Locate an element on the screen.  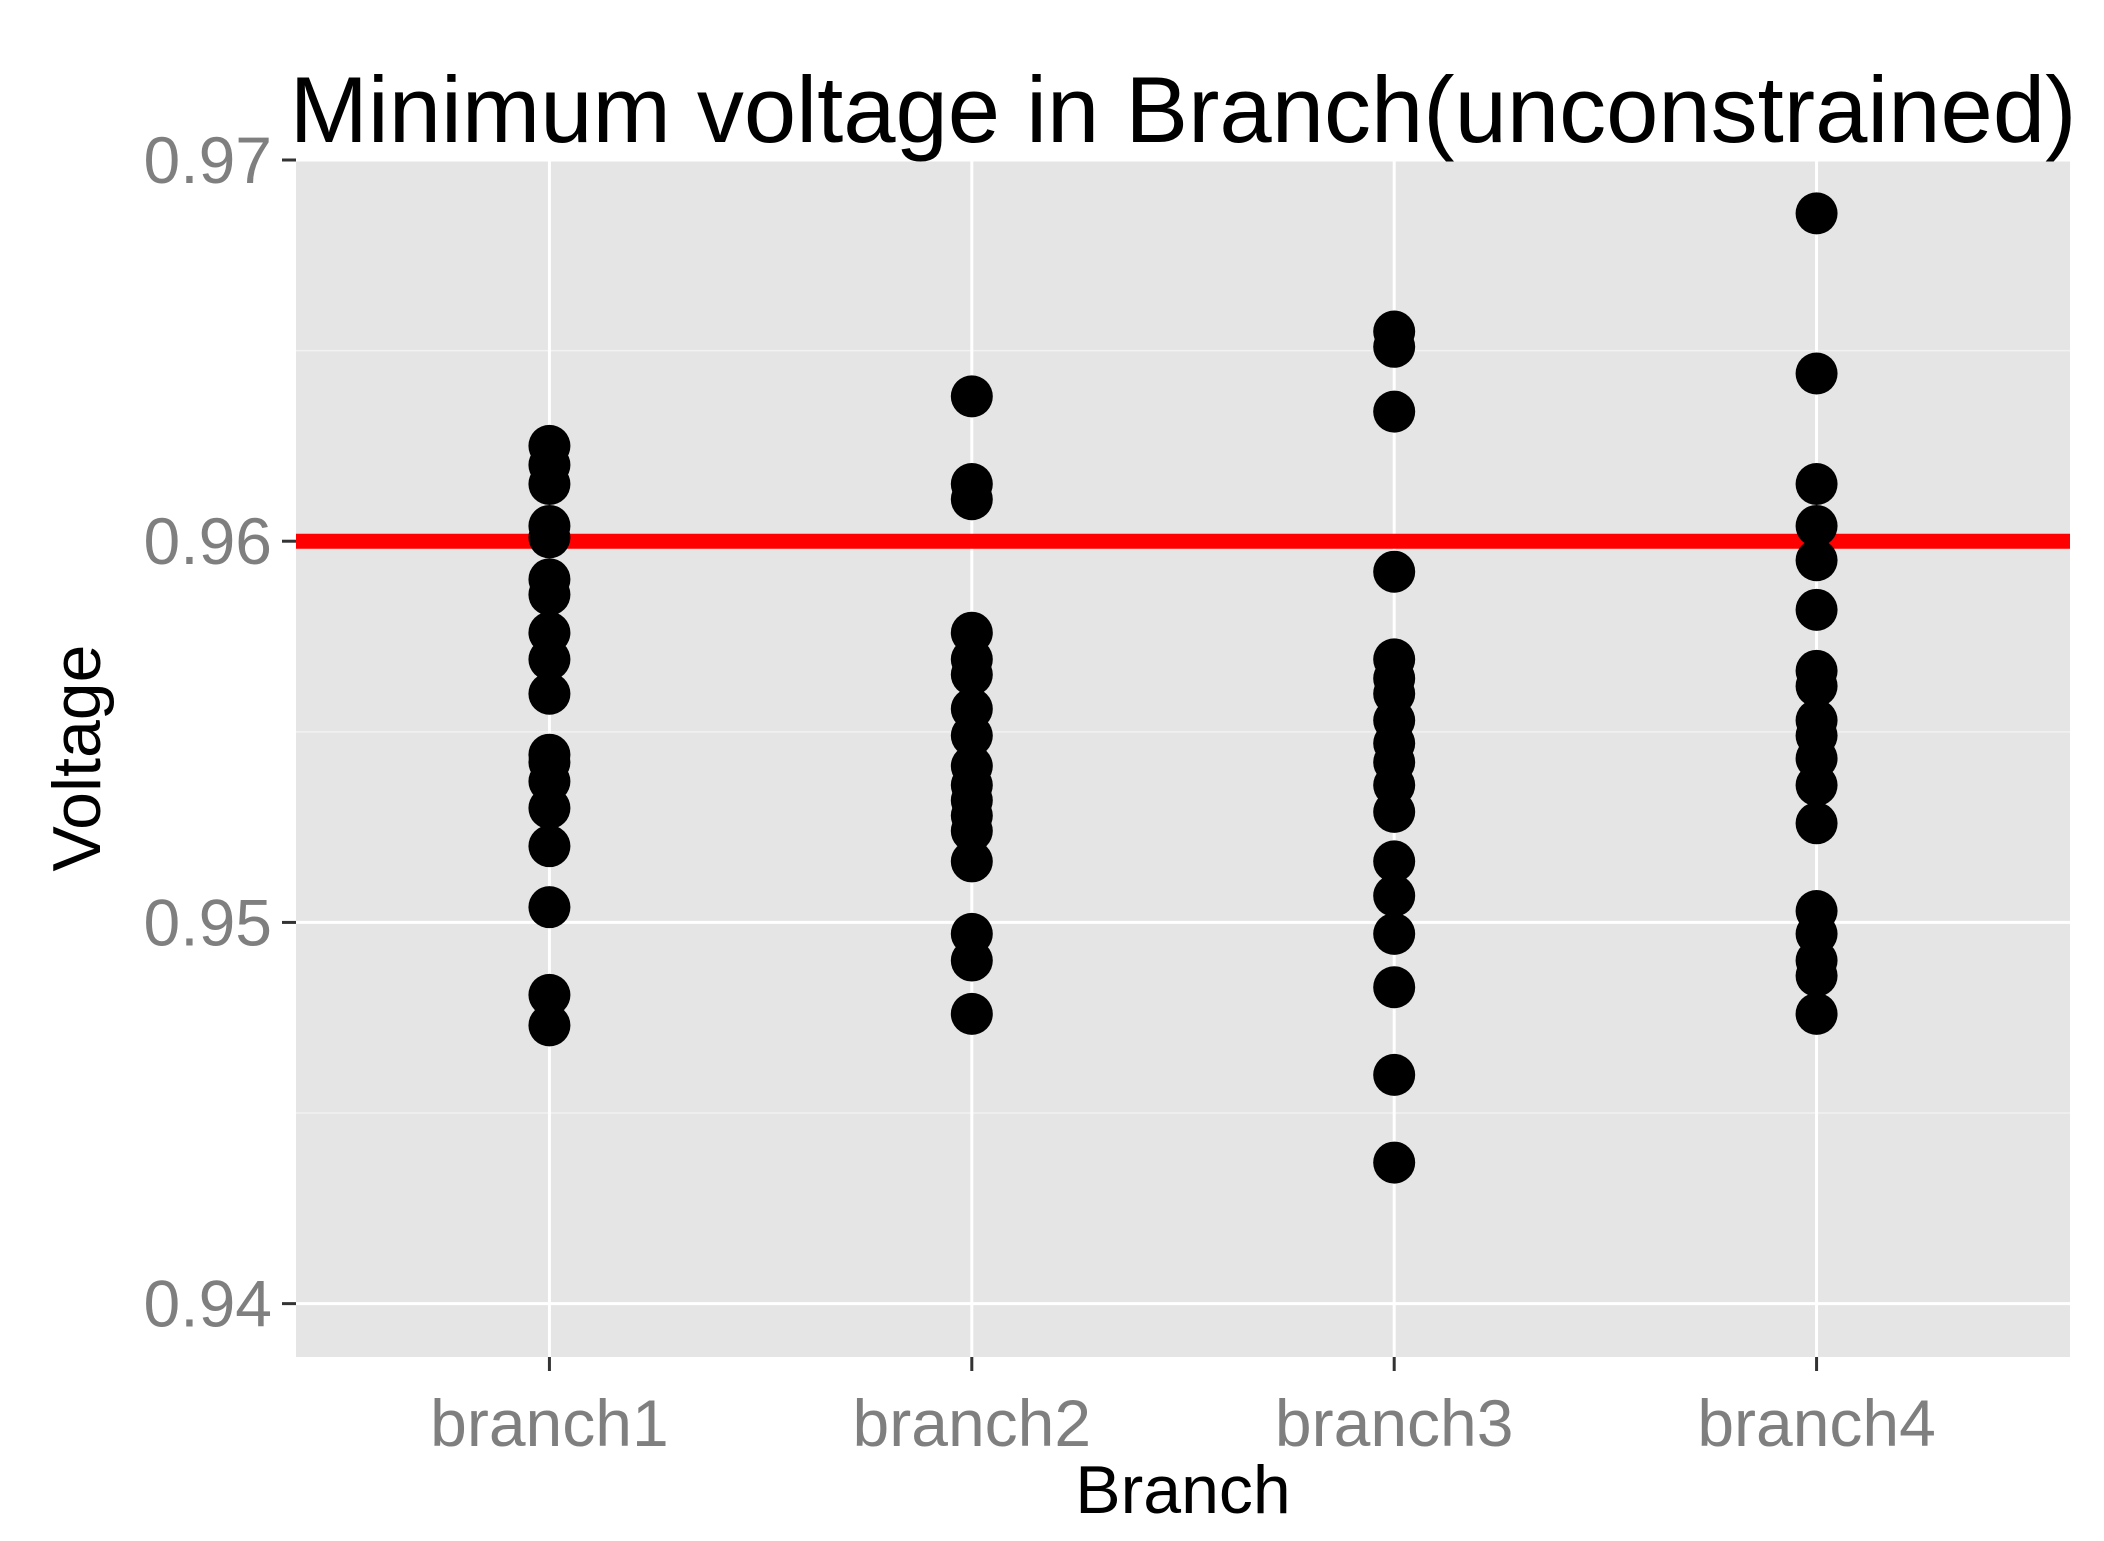
y-tick-label: 0.97 is located at coordinates (208, 160).